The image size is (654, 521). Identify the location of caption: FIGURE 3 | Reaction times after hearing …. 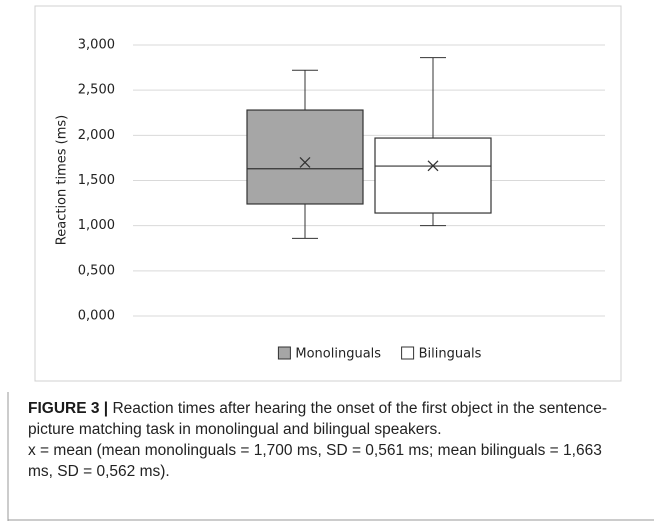
(328, 440).